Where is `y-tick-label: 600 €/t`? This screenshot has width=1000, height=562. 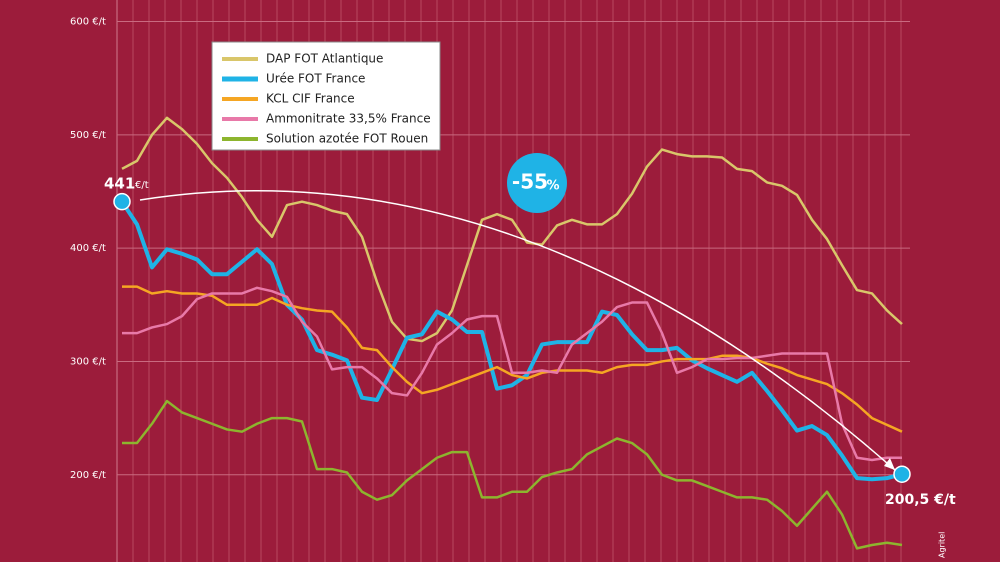
y-tick-label: 600 €/t is located at coordinates (88, 22).